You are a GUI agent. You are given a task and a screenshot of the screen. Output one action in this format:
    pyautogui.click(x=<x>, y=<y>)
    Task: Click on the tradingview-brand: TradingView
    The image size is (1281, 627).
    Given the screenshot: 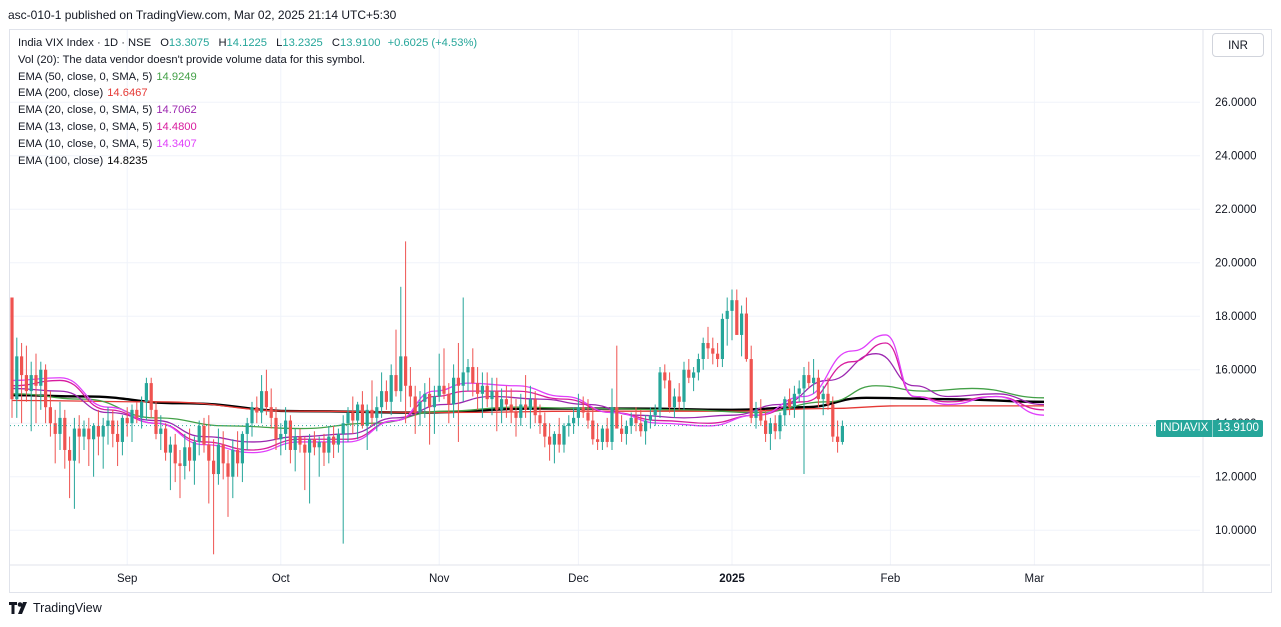 What is the action you would take?
    pyautogui.click(x=55, y=608)
    